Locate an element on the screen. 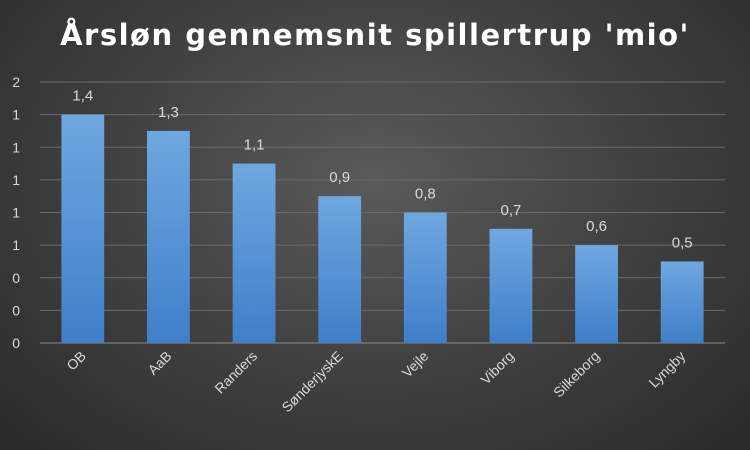  data-label: 1,4 is located at coordinates (82, 96).